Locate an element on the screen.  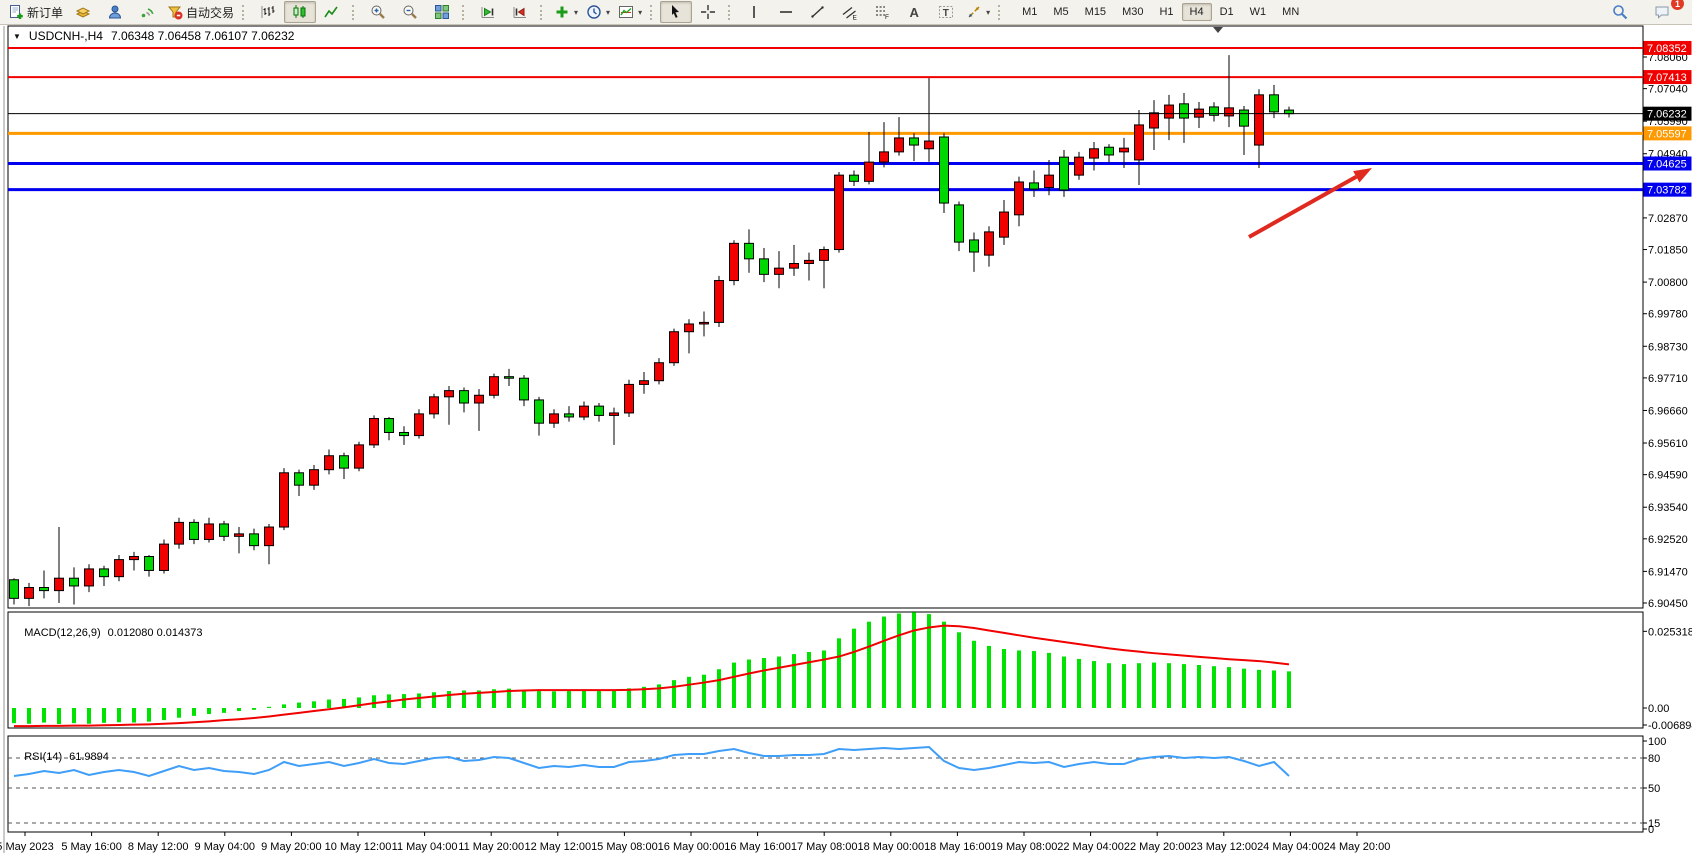
zoom-in-icon is located at coordinates (378, 12).